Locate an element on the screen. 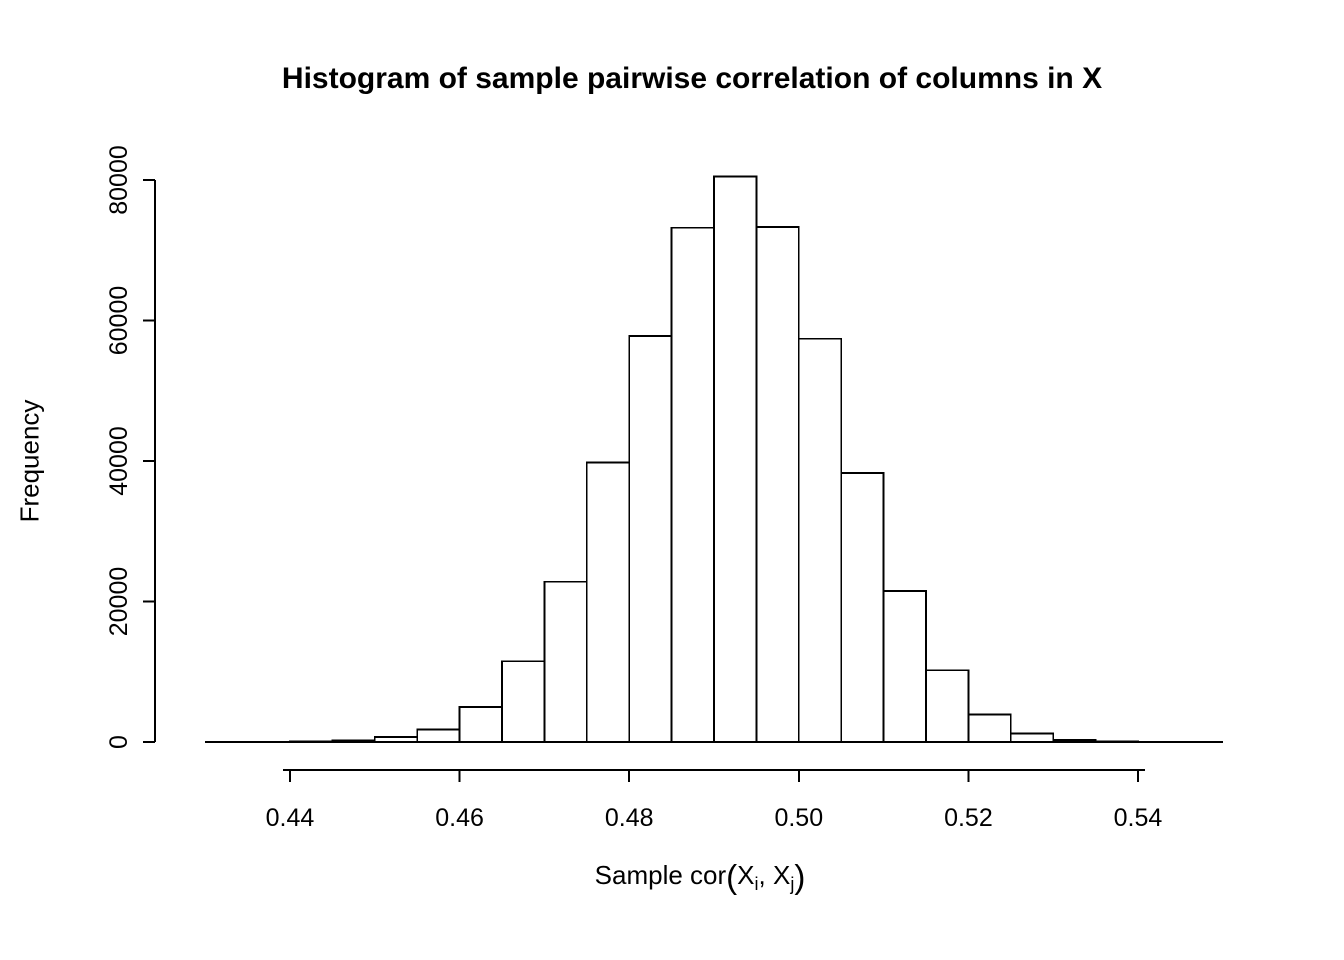 This screenshot has height=960, width=1344. x-tick-label: 0.54 is located at coordinates (1138, 818).